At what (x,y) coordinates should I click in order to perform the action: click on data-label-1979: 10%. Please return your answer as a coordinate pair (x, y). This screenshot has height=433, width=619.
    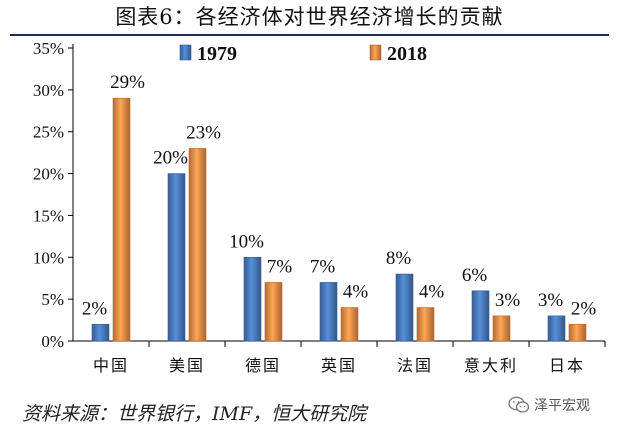
    Looking at the image, I should click on (246, 241).